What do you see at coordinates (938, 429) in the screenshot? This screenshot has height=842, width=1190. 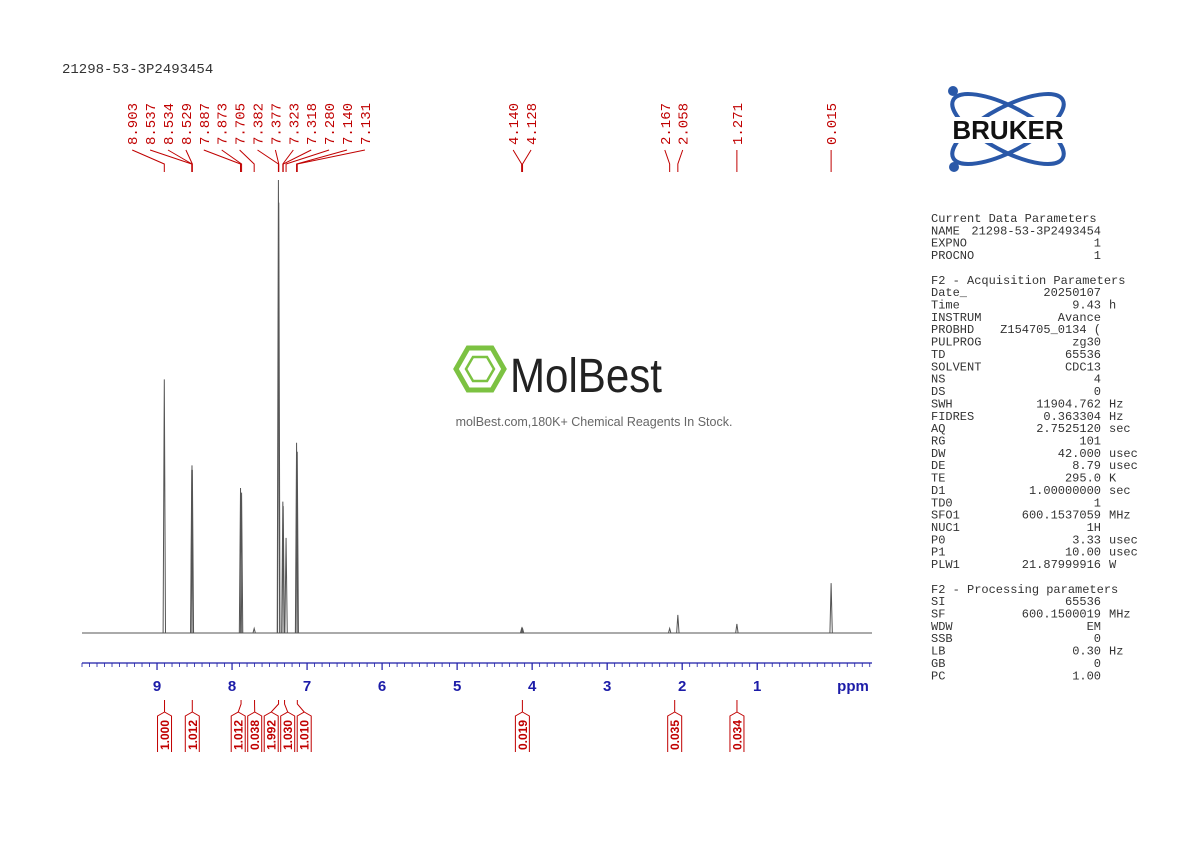 I see `parameter-name: AQ` at bounding box center [938, 429].